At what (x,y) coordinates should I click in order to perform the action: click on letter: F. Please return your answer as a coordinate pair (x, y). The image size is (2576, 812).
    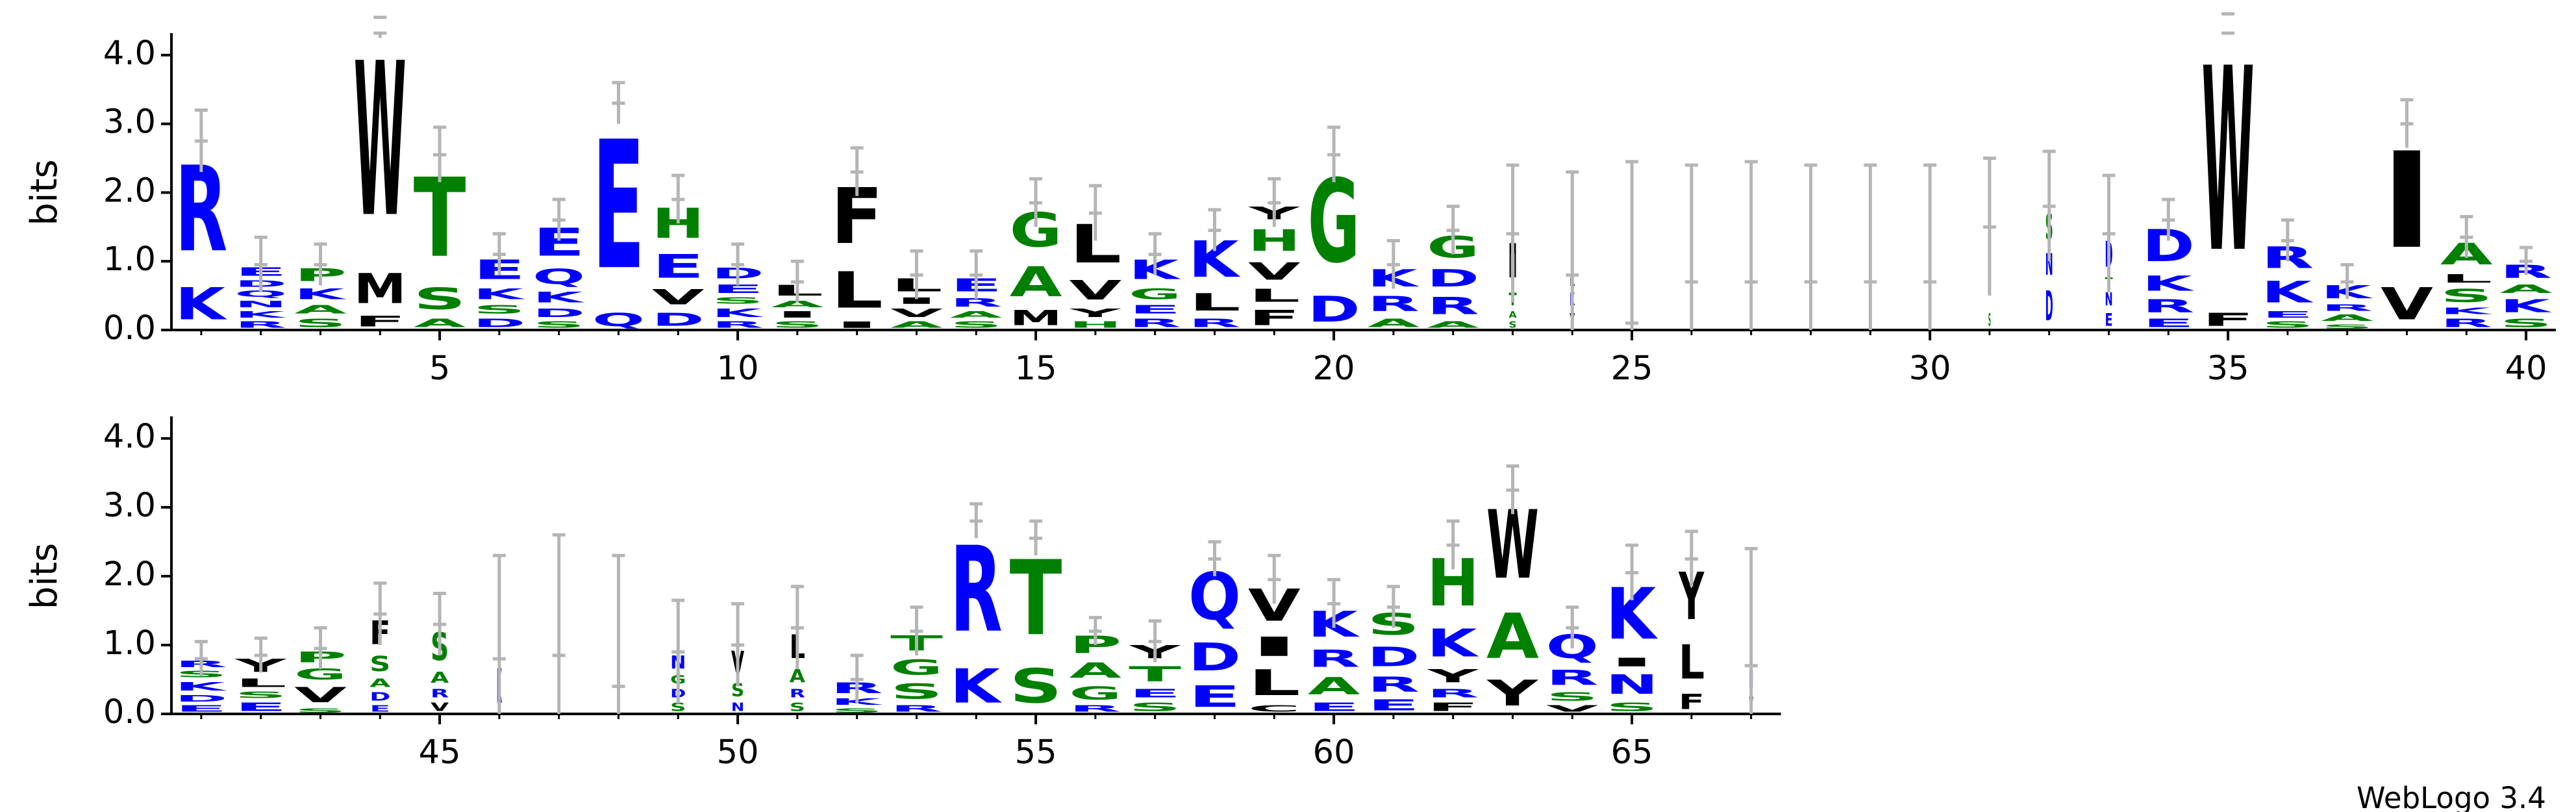
    Looking at the image, I should click on (1692, 703).